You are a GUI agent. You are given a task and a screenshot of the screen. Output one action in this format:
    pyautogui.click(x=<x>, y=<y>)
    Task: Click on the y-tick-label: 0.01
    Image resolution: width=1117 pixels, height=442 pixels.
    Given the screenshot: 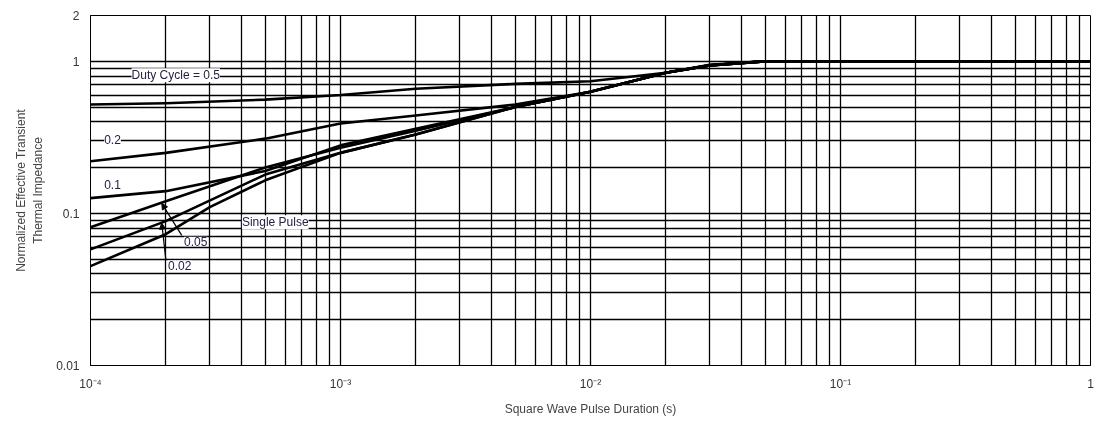 What is the action you would take?
    pyautogui.click(x=68, y=366)
    